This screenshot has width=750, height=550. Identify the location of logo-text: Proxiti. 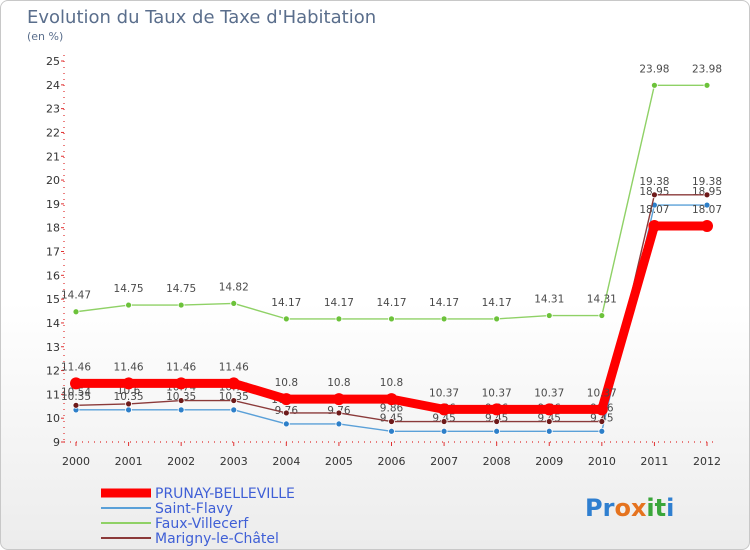
(629, 508).